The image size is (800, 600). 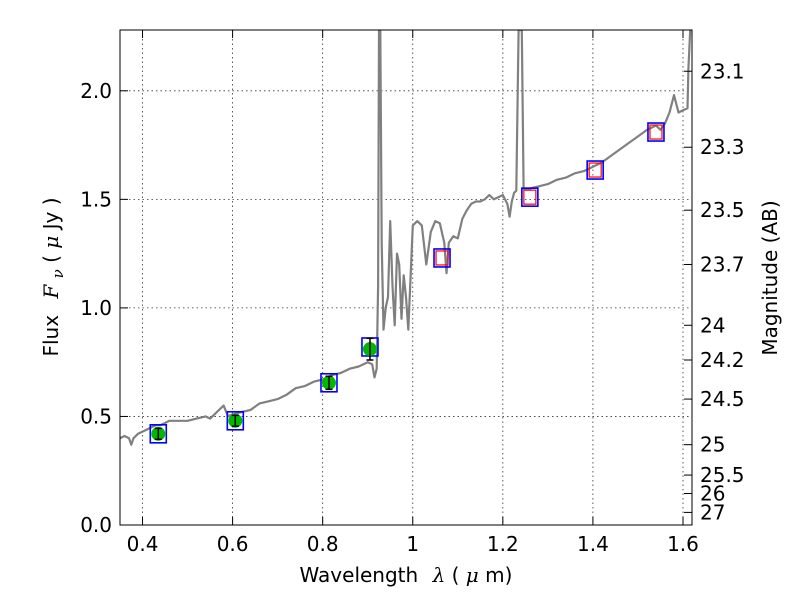 I want to click on x-tick-label: 1, so click(x=412, y=544).